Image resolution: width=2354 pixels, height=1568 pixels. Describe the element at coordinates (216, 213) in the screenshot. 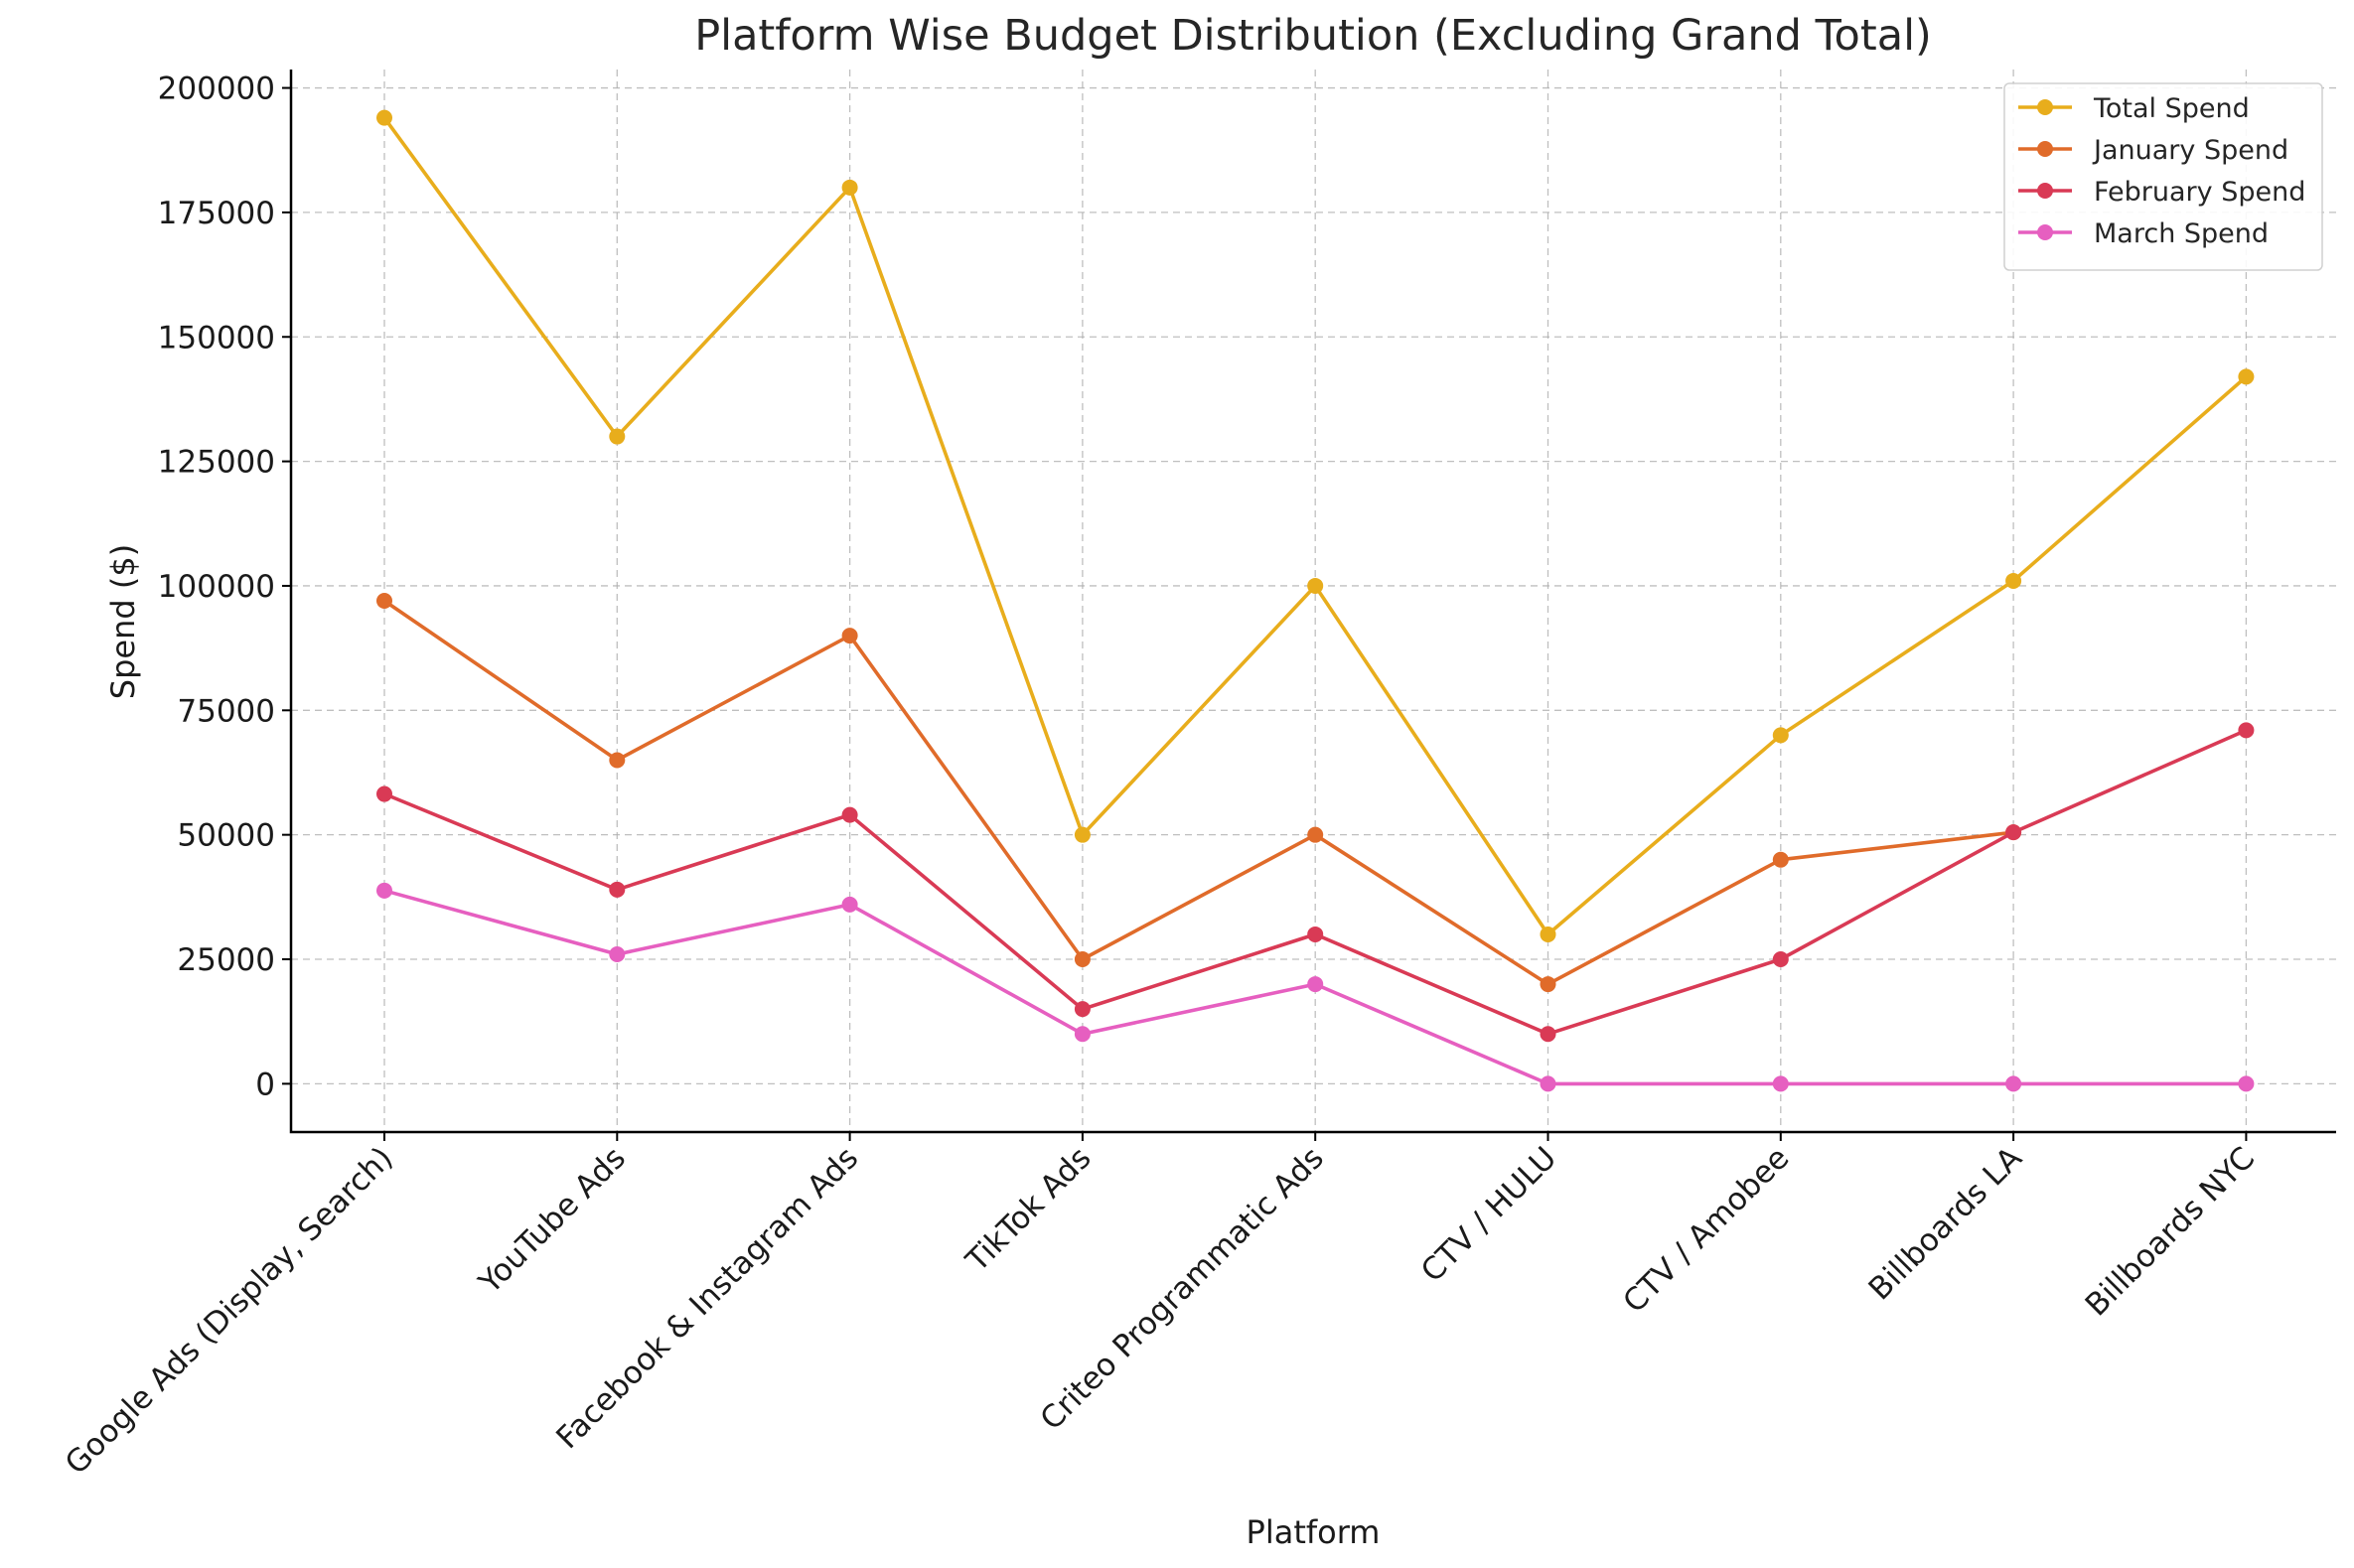

I see `y-tick-label: 175000` at that location.